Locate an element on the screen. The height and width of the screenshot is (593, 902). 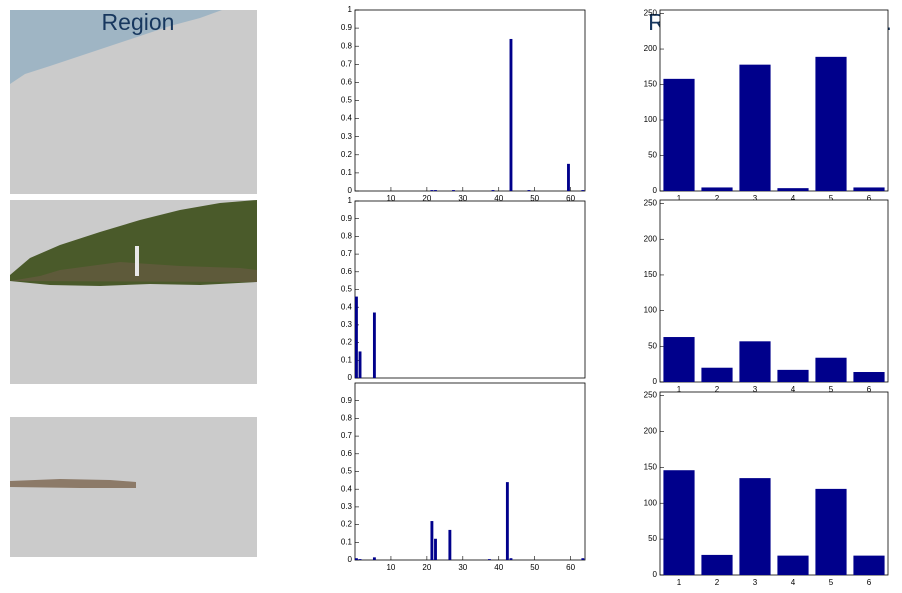
x-tick-label: 1 is located at coordinates (679, 582).